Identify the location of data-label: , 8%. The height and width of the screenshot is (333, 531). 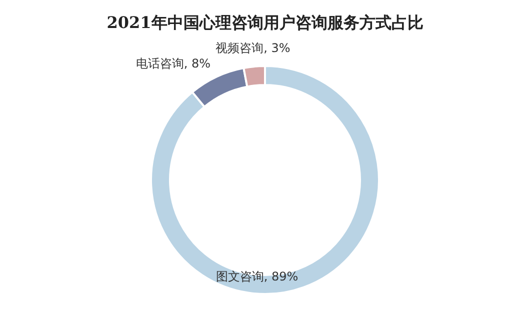
(197, 63).